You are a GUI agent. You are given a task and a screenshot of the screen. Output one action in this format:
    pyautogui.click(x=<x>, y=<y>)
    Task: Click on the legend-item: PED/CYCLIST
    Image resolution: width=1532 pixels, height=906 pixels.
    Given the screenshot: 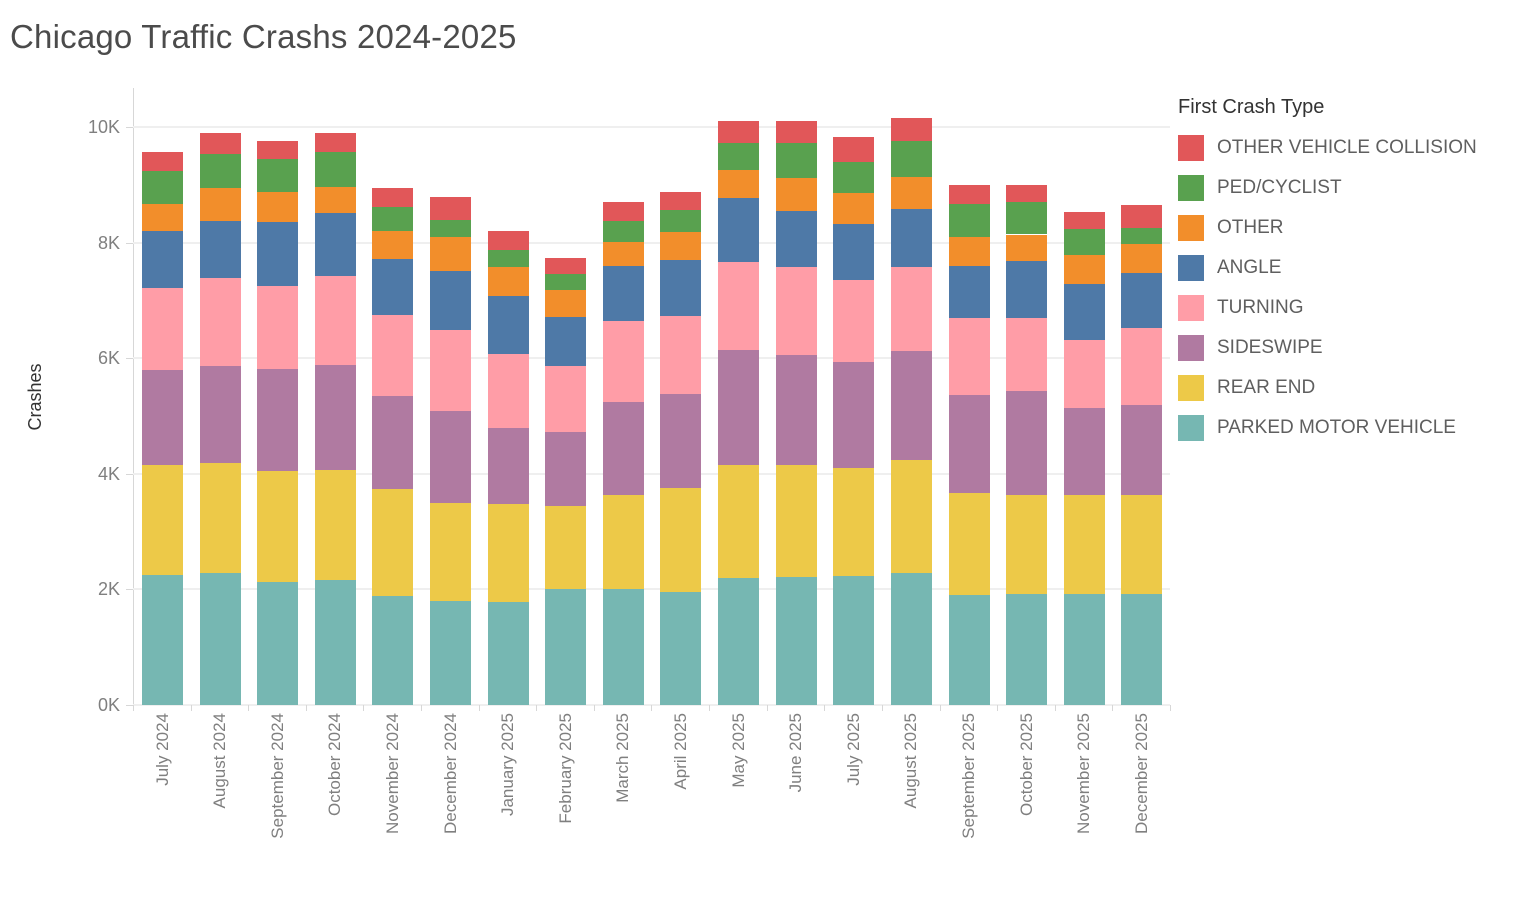 What is the action you would take?
    pyautogui.click(x=1350, y=188)
    